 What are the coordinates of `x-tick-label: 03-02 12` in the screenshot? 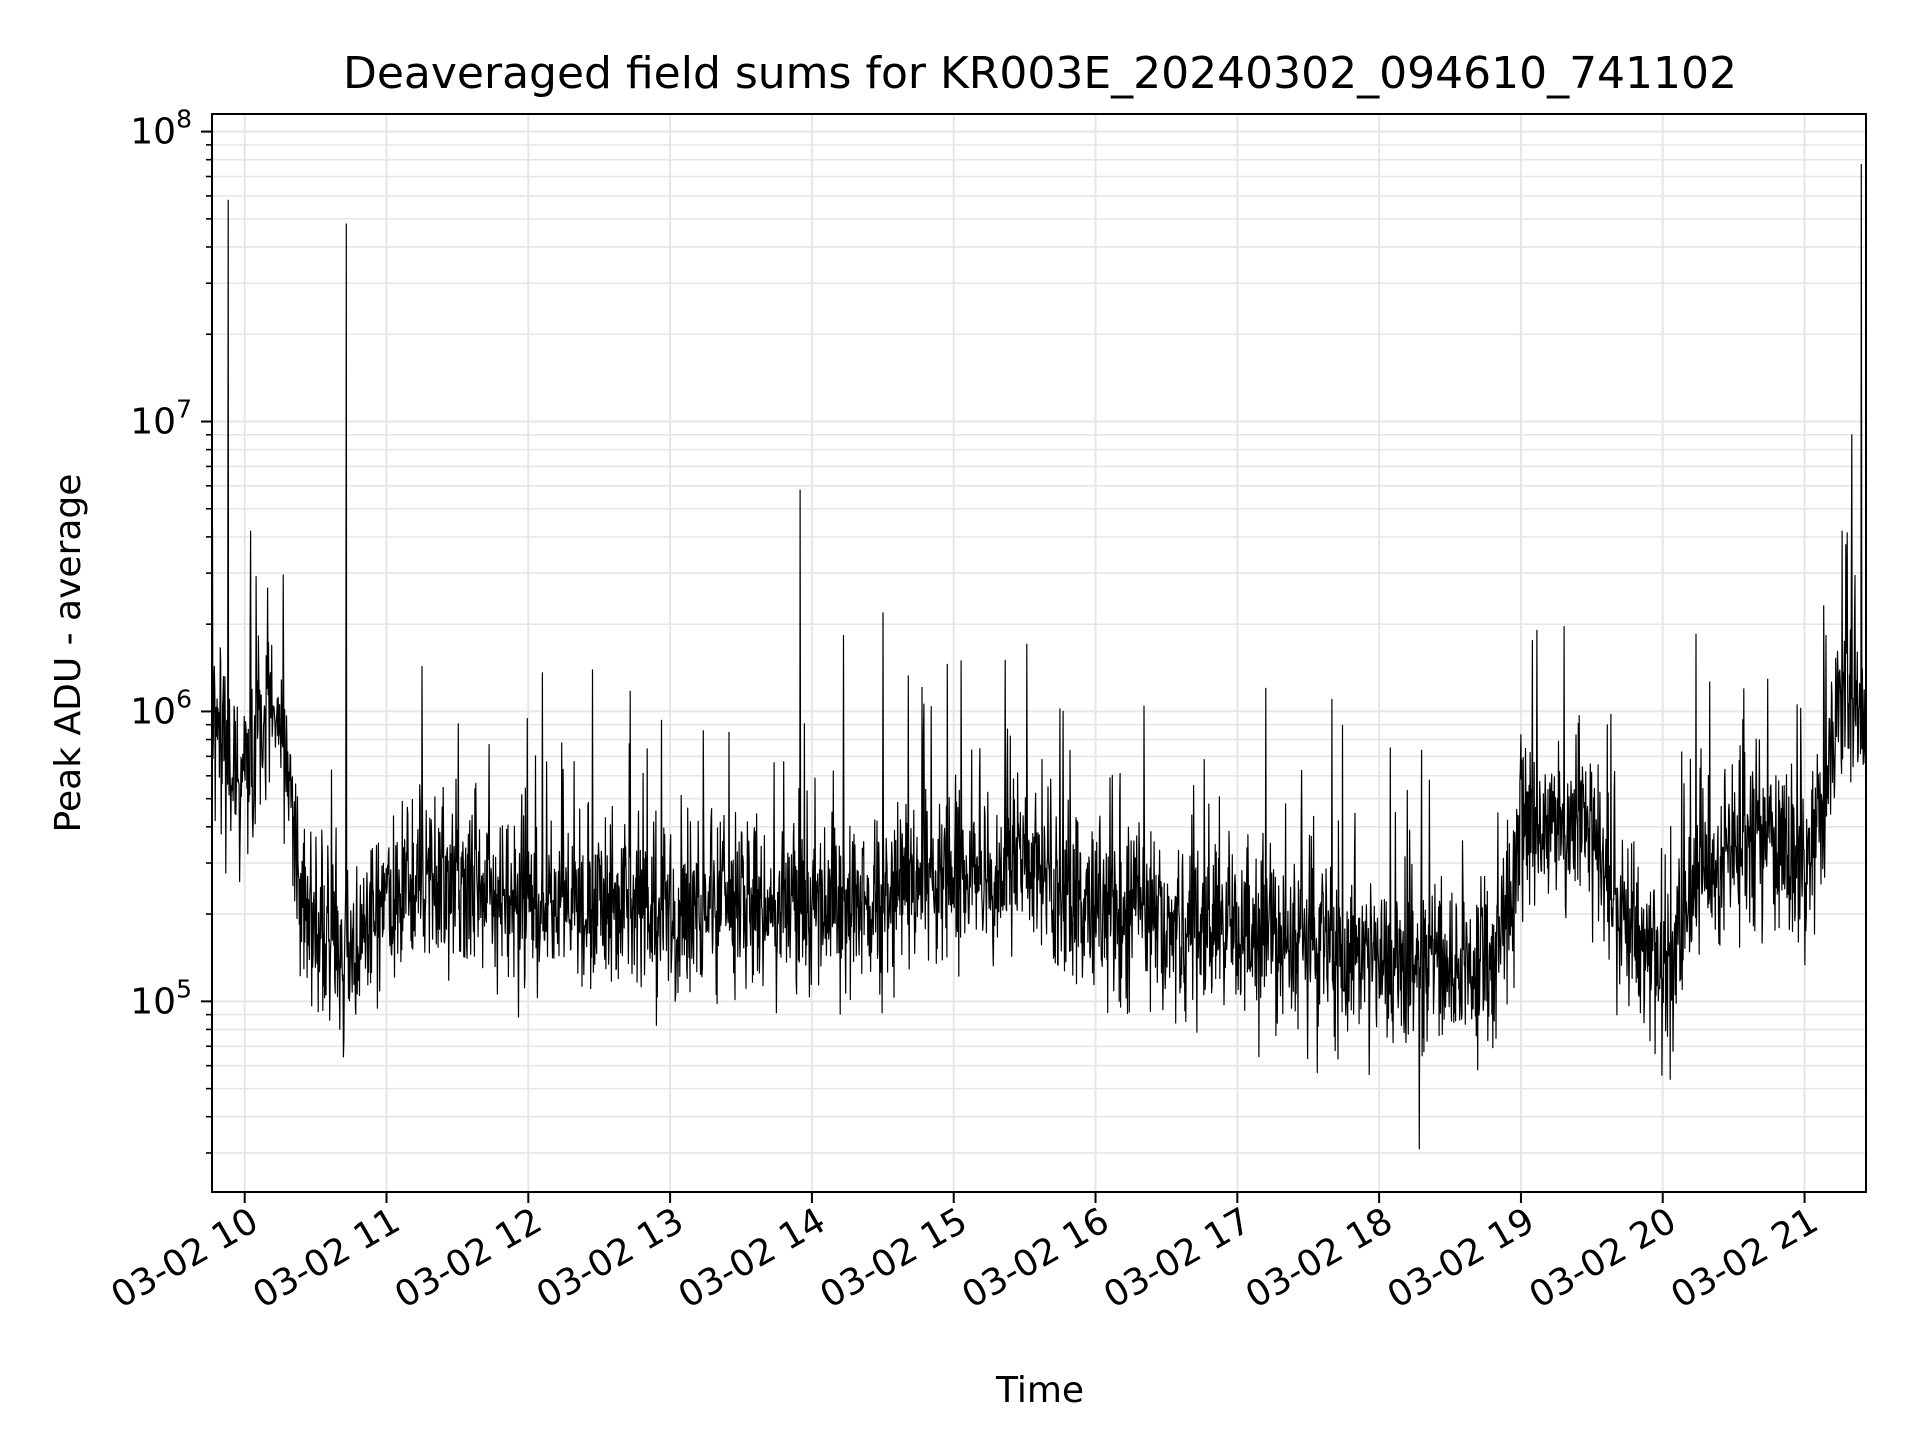 It's located at (468, 1258).